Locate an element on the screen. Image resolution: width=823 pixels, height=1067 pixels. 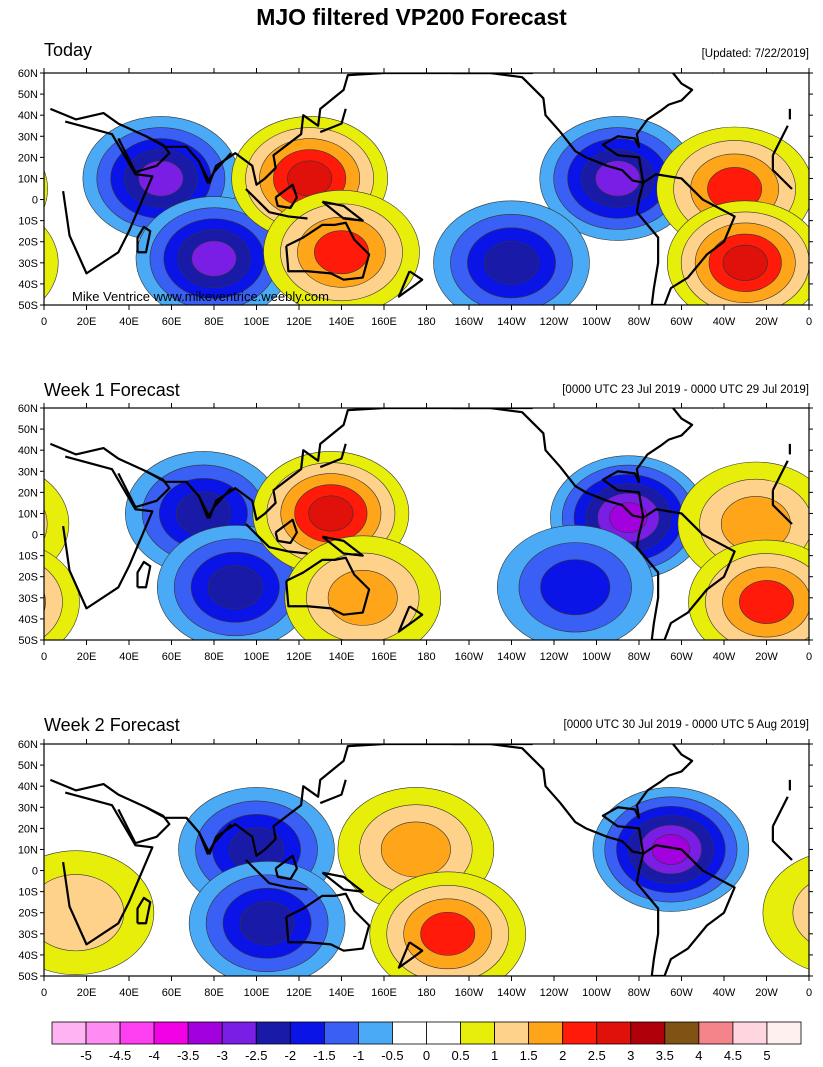
lon-tick-label: 140W is located at coordinates (511, 322).